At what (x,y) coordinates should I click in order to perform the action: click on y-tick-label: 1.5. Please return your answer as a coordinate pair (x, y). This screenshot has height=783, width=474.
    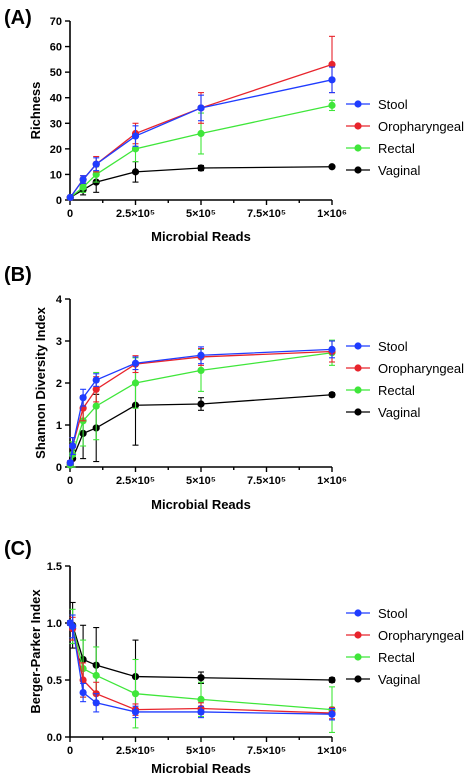
    Looking at the image, I should click on (54, 567).